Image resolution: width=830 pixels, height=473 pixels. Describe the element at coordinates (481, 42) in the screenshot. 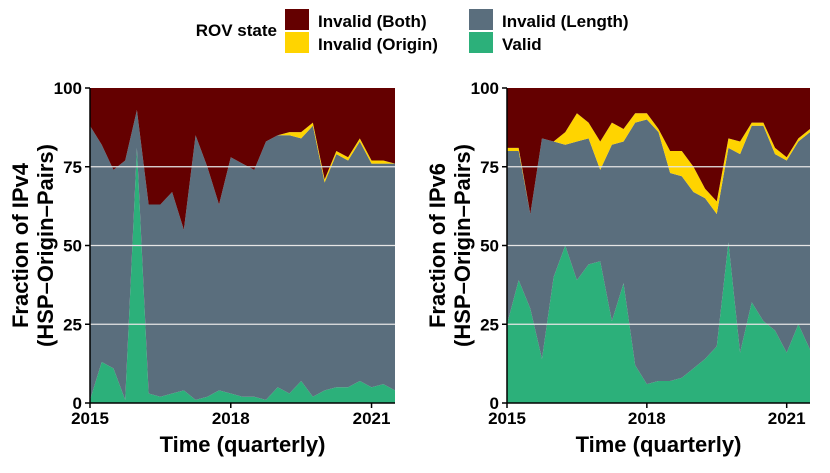

I see `legend-swatch-valid` at that location.